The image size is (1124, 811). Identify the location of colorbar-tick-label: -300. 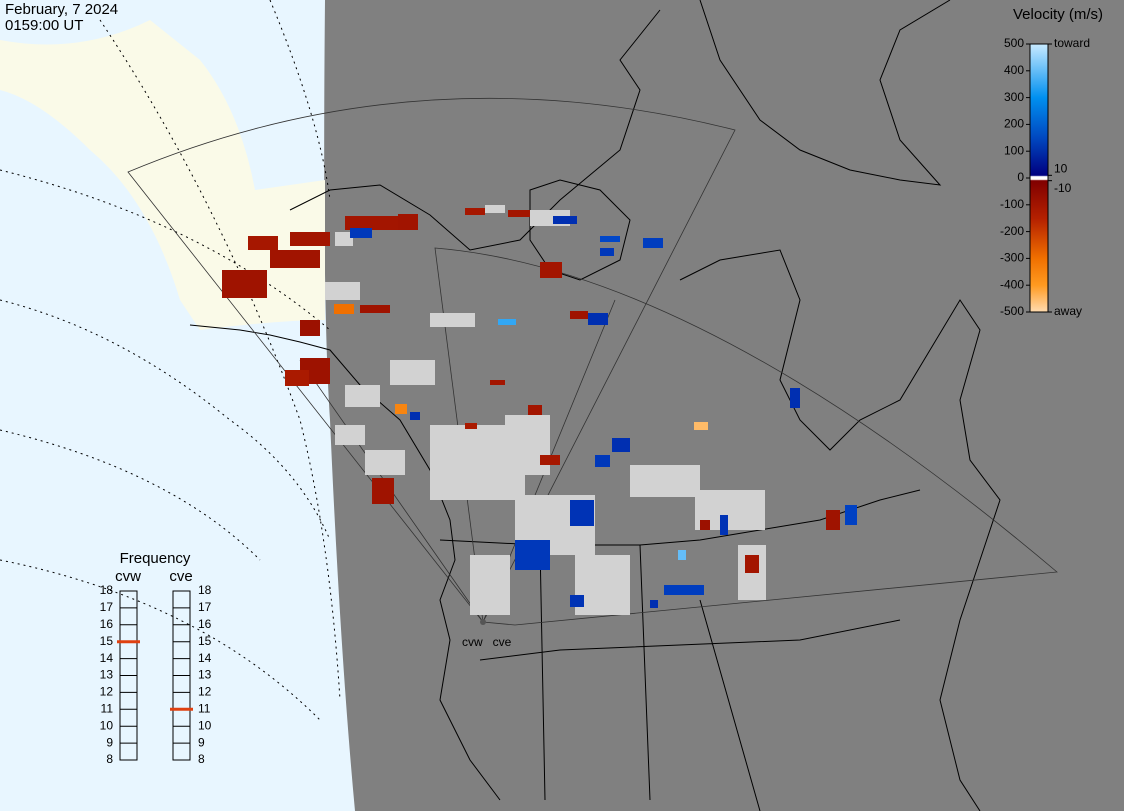
(1012, 258).